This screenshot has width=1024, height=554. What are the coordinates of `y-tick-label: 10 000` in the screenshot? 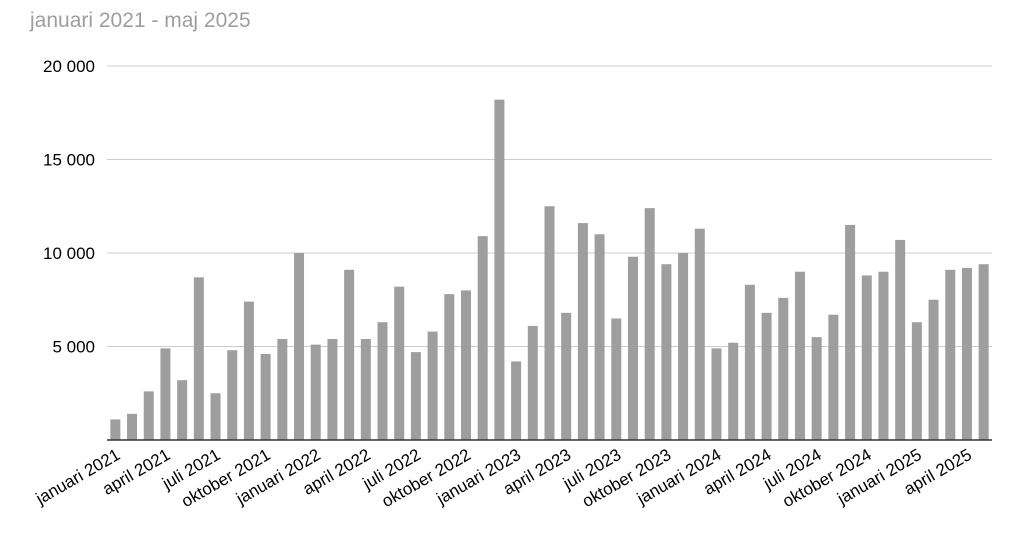 It's located at (69, 253).